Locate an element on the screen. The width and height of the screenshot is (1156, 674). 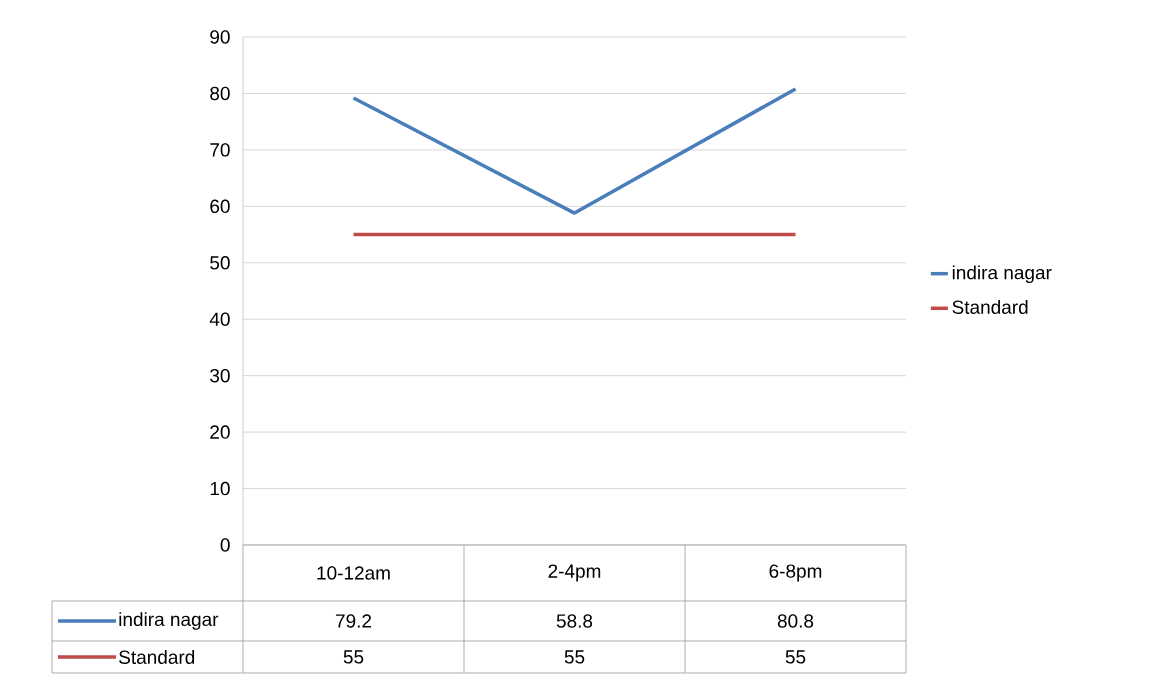
legend-label: Standard is located at coordinates (990, 306).